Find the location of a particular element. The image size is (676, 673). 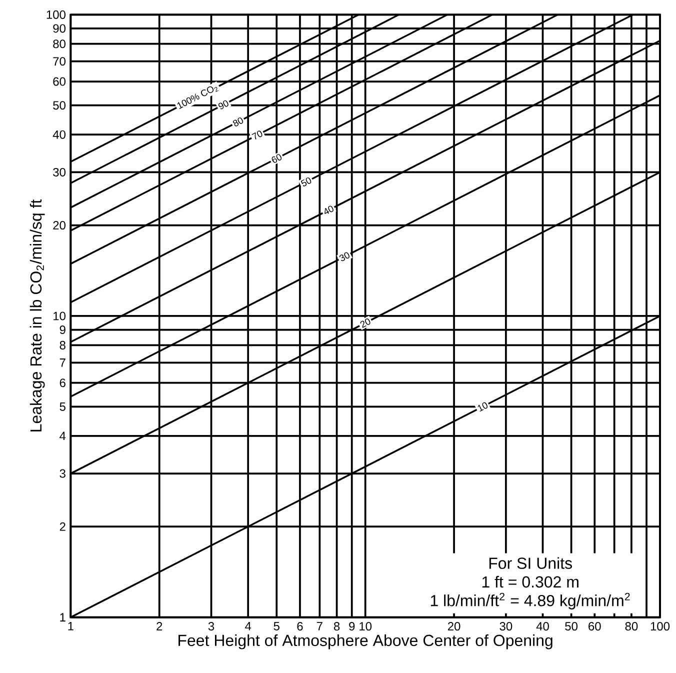

x-tick-label: 7 is located at coordinates (319, 626).